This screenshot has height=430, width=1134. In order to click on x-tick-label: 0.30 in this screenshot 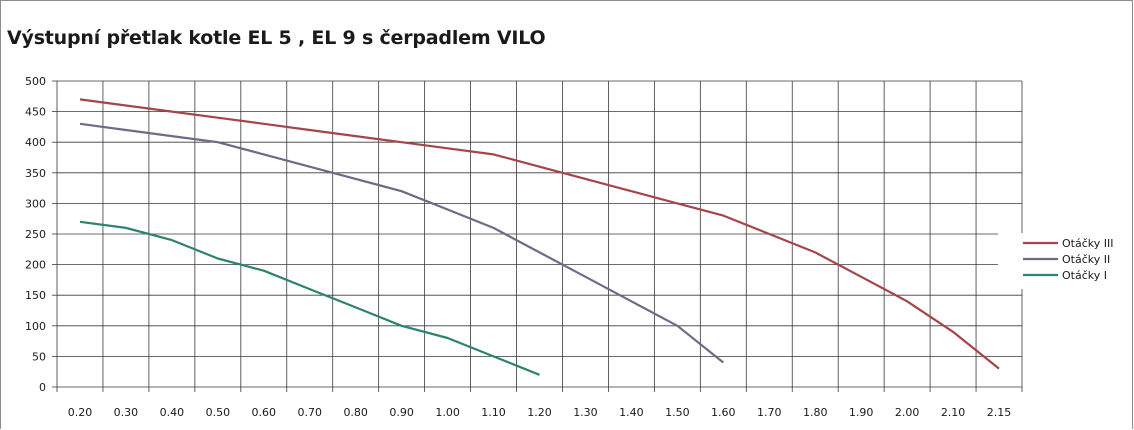, I will do `click(126, 412)`.